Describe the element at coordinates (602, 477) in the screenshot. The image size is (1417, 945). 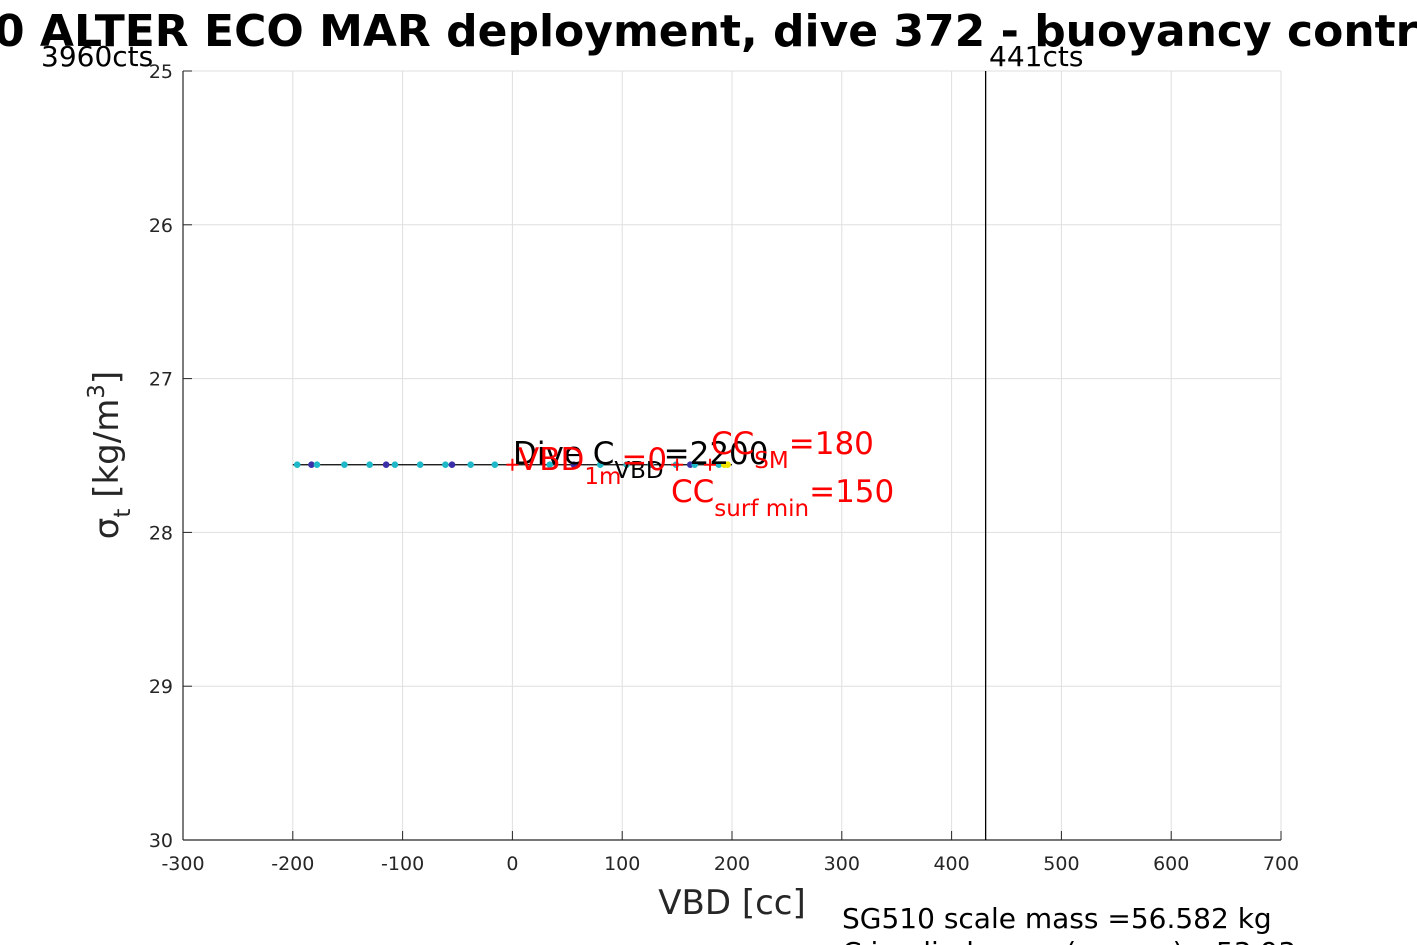
I see `vbd-1m-sub: 1m` at that location.